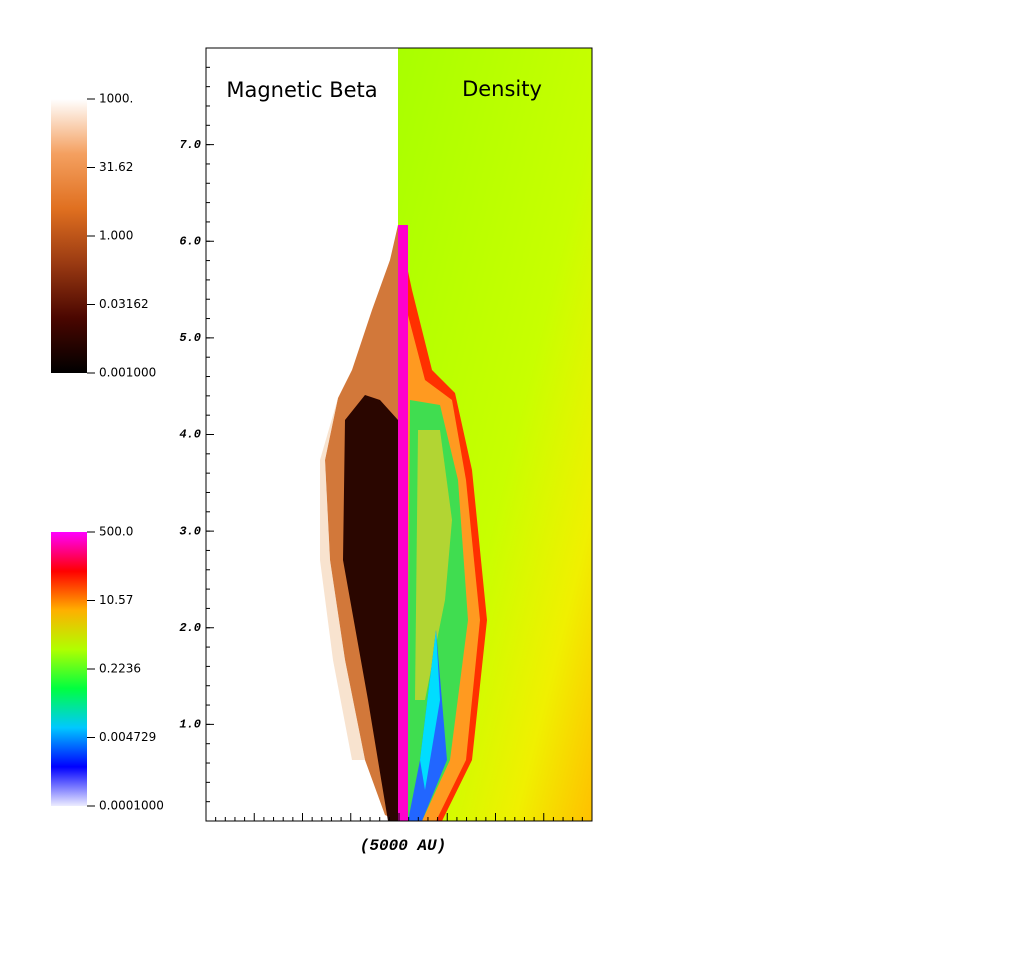  What do you see at coordinates (190, 628) in the screenshot?
I see `y-tick-label: 2.0` at bounding box center [190, 628].